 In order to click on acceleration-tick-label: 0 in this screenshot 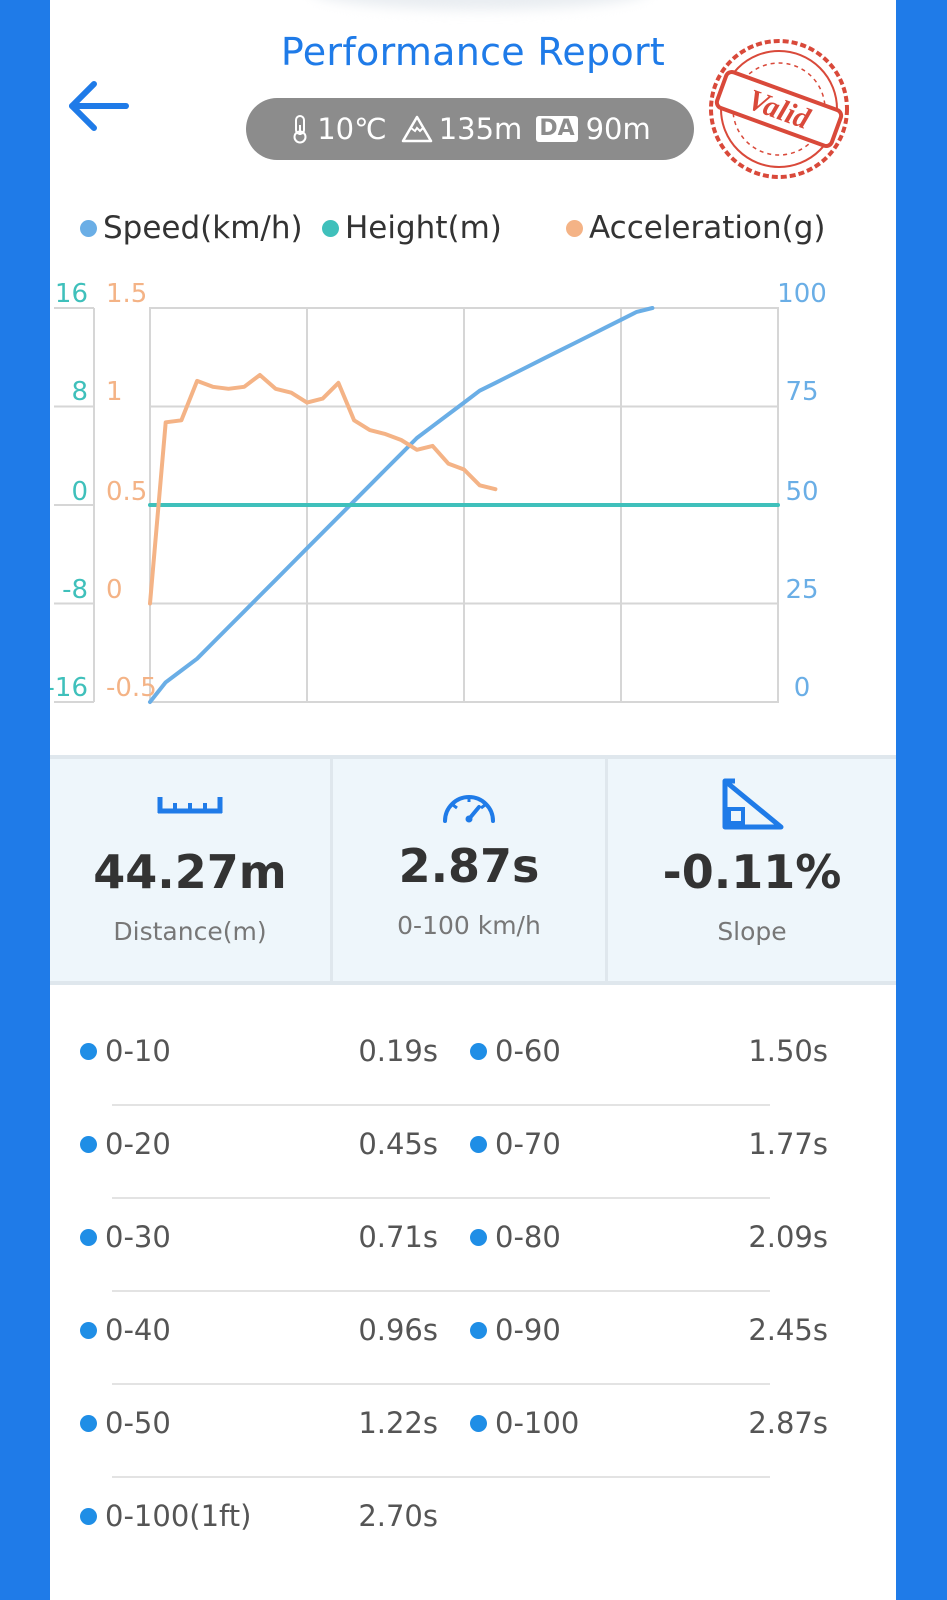, I will do `click(114, 590)`.